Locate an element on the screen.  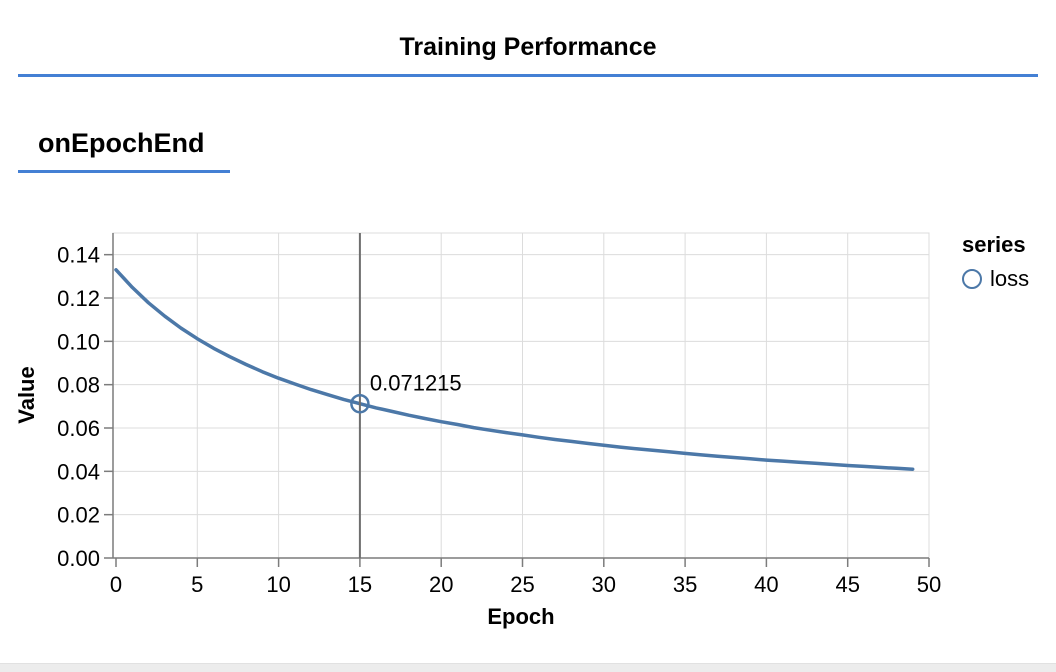
section-divider is located at coordinates (124, 171).